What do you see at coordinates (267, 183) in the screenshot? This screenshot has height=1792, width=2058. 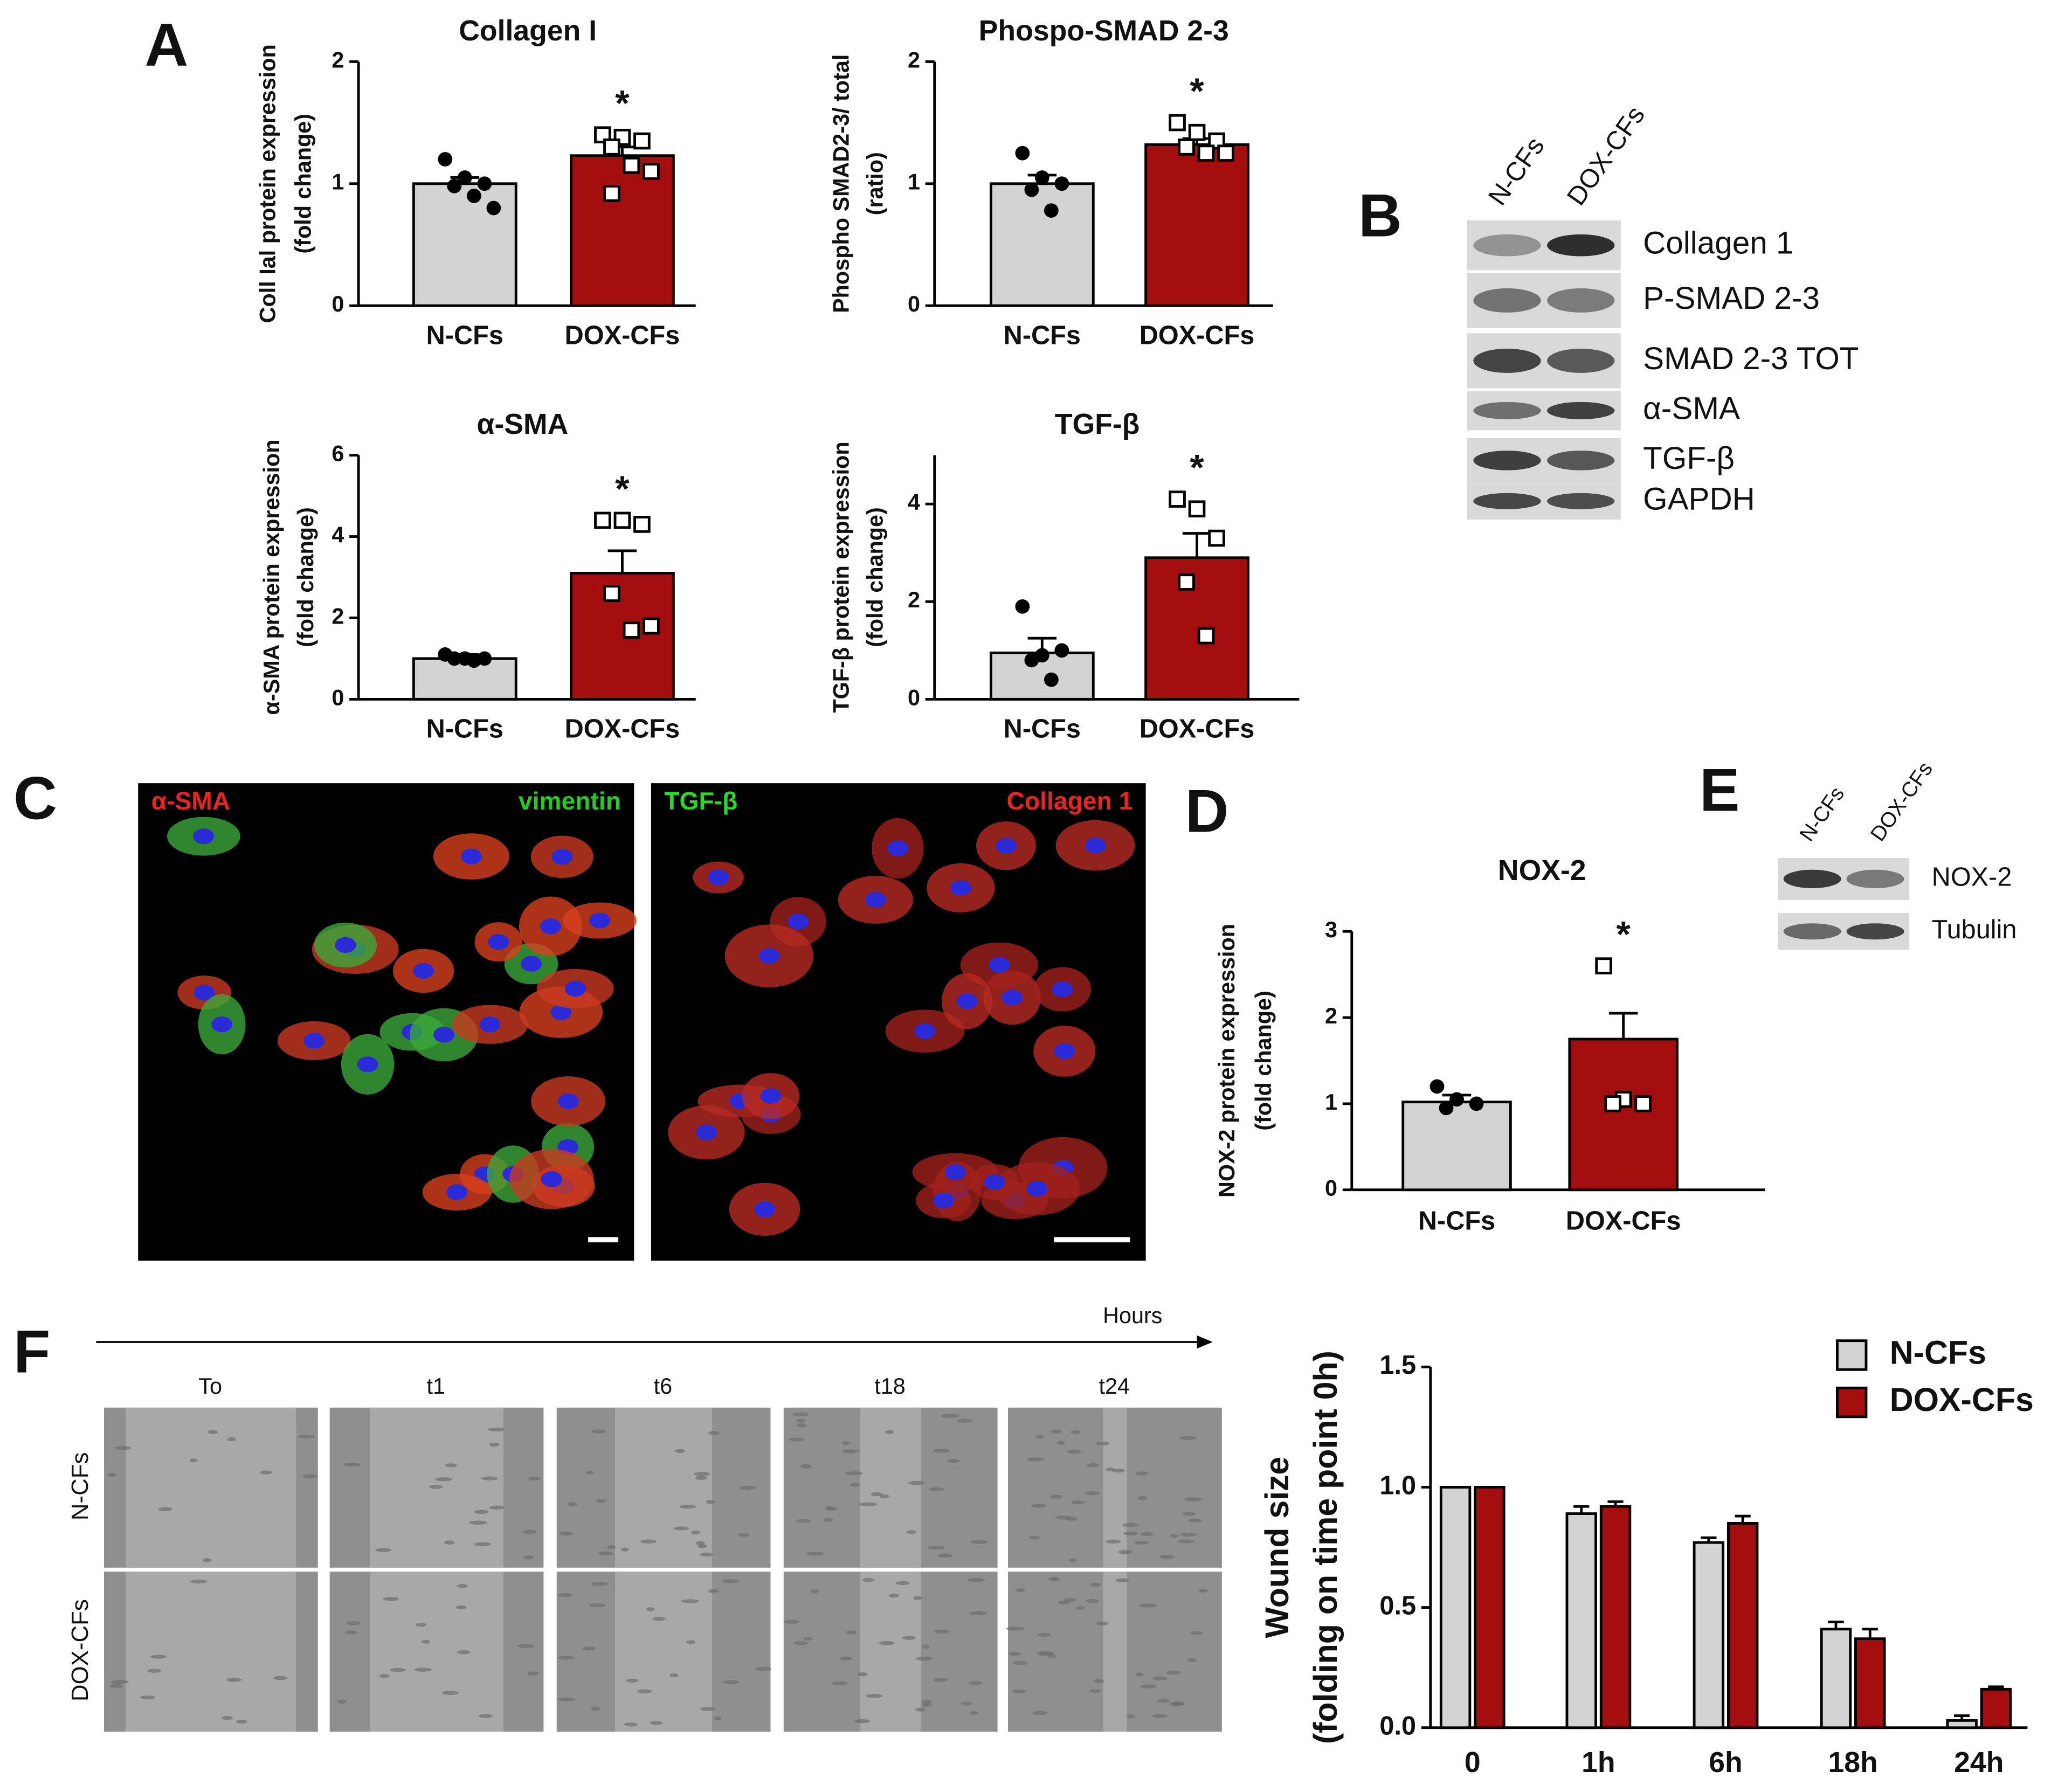 I see `y-axis-label: Coll Ial protein expression` at bounding box center [267, 183].